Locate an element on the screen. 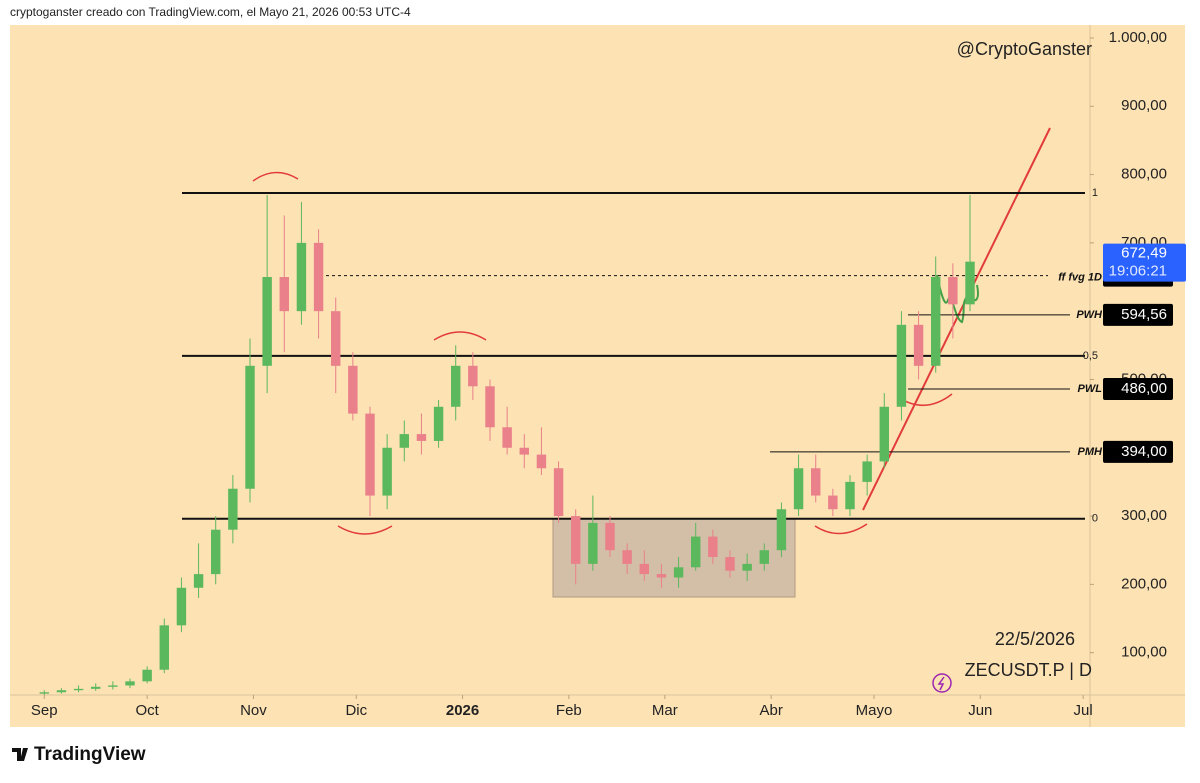 This screenshot has width=1200, height=783. level-name: PWH is located at coordinates (1089, 315).